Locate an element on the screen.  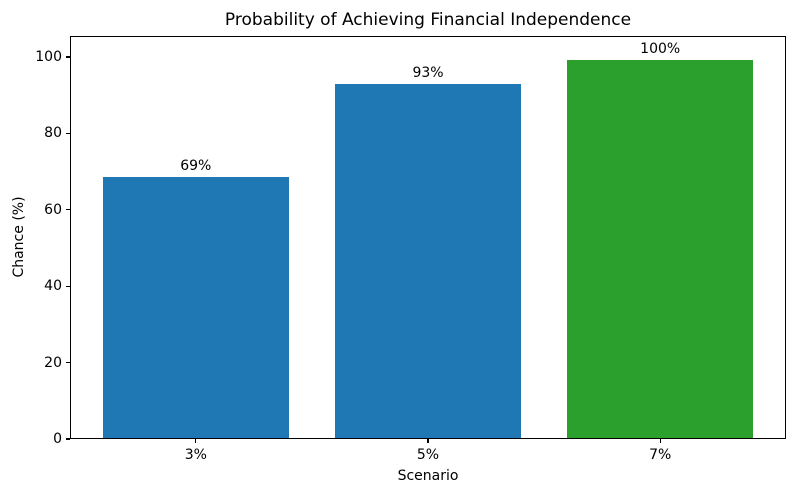
x-tick-mark-5% is located at coordinates (428, 441).